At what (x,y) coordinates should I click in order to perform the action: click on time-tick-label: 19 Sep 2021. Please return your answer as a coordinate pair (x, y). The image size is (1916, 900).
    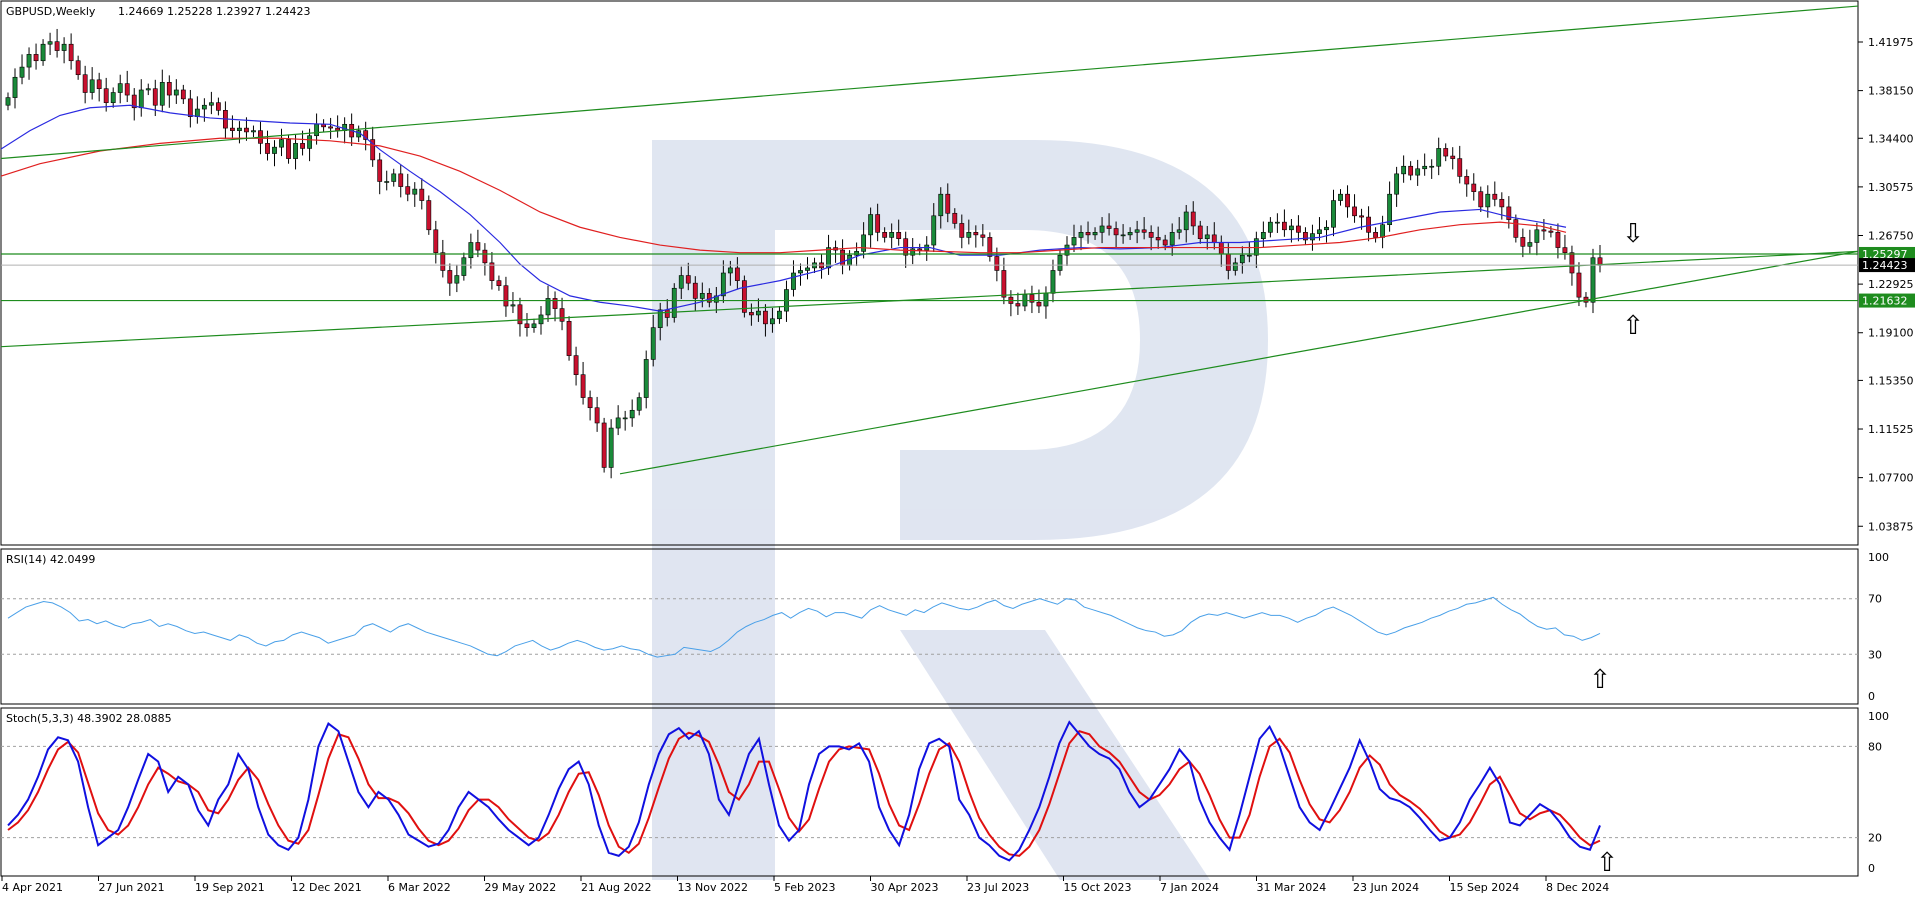
    Looking at the image, I should click on (230, 887).